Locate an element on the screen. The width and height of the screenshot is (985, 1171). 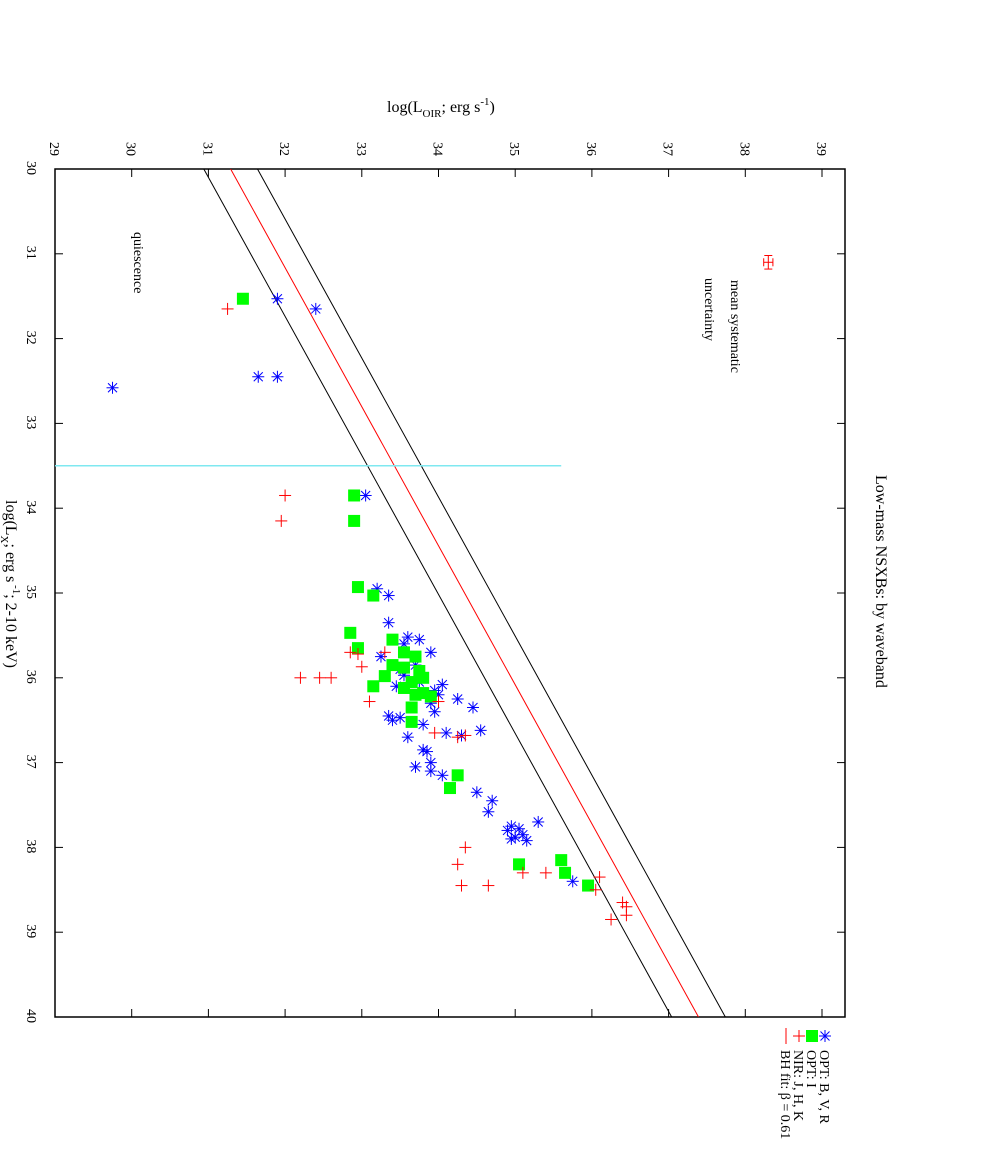
x-tick-label: 38 is located at coordinates (30, 846).